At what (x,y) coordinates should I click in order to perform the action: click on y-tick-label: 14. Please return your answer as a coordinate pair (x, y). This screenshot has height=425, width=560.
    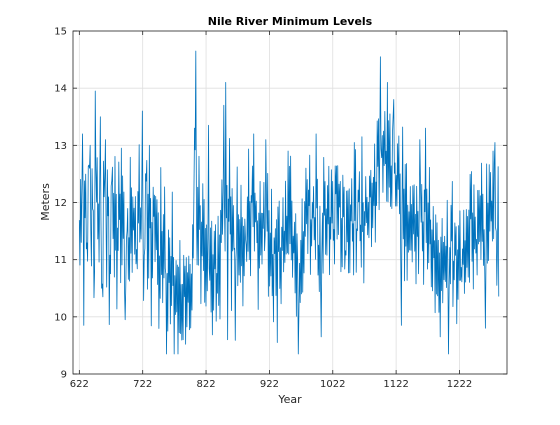
    Looking at the image, I should click on (60, 89).